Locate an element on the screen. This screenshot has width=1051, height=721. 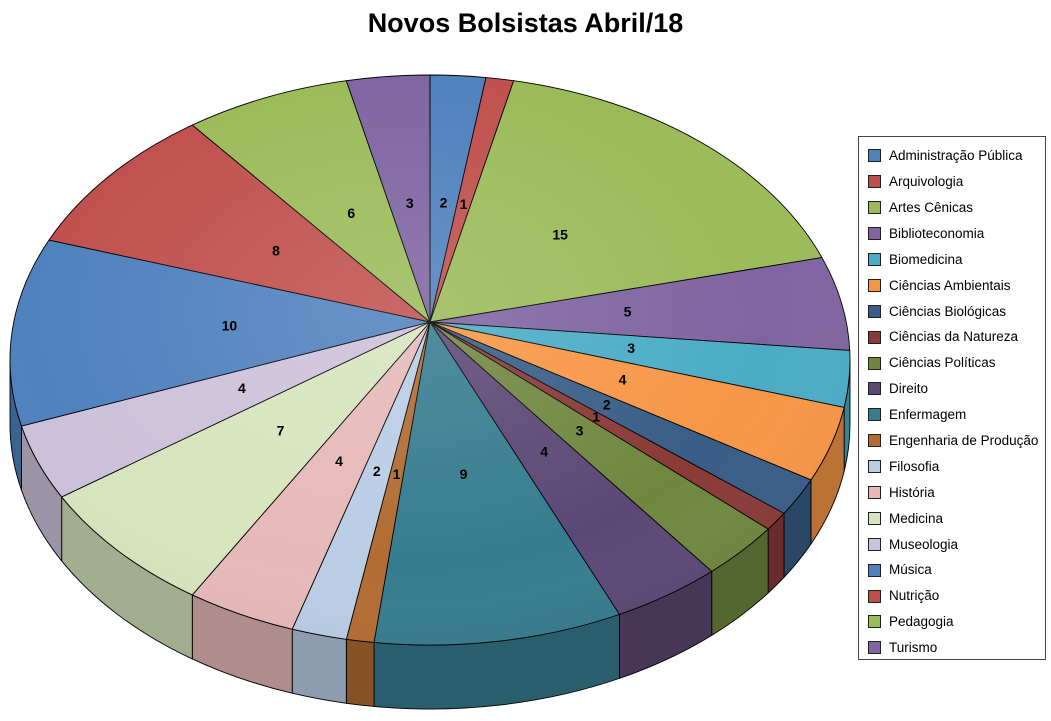
legend-item: Artes Cênicas is located at coordinates (956, 208).